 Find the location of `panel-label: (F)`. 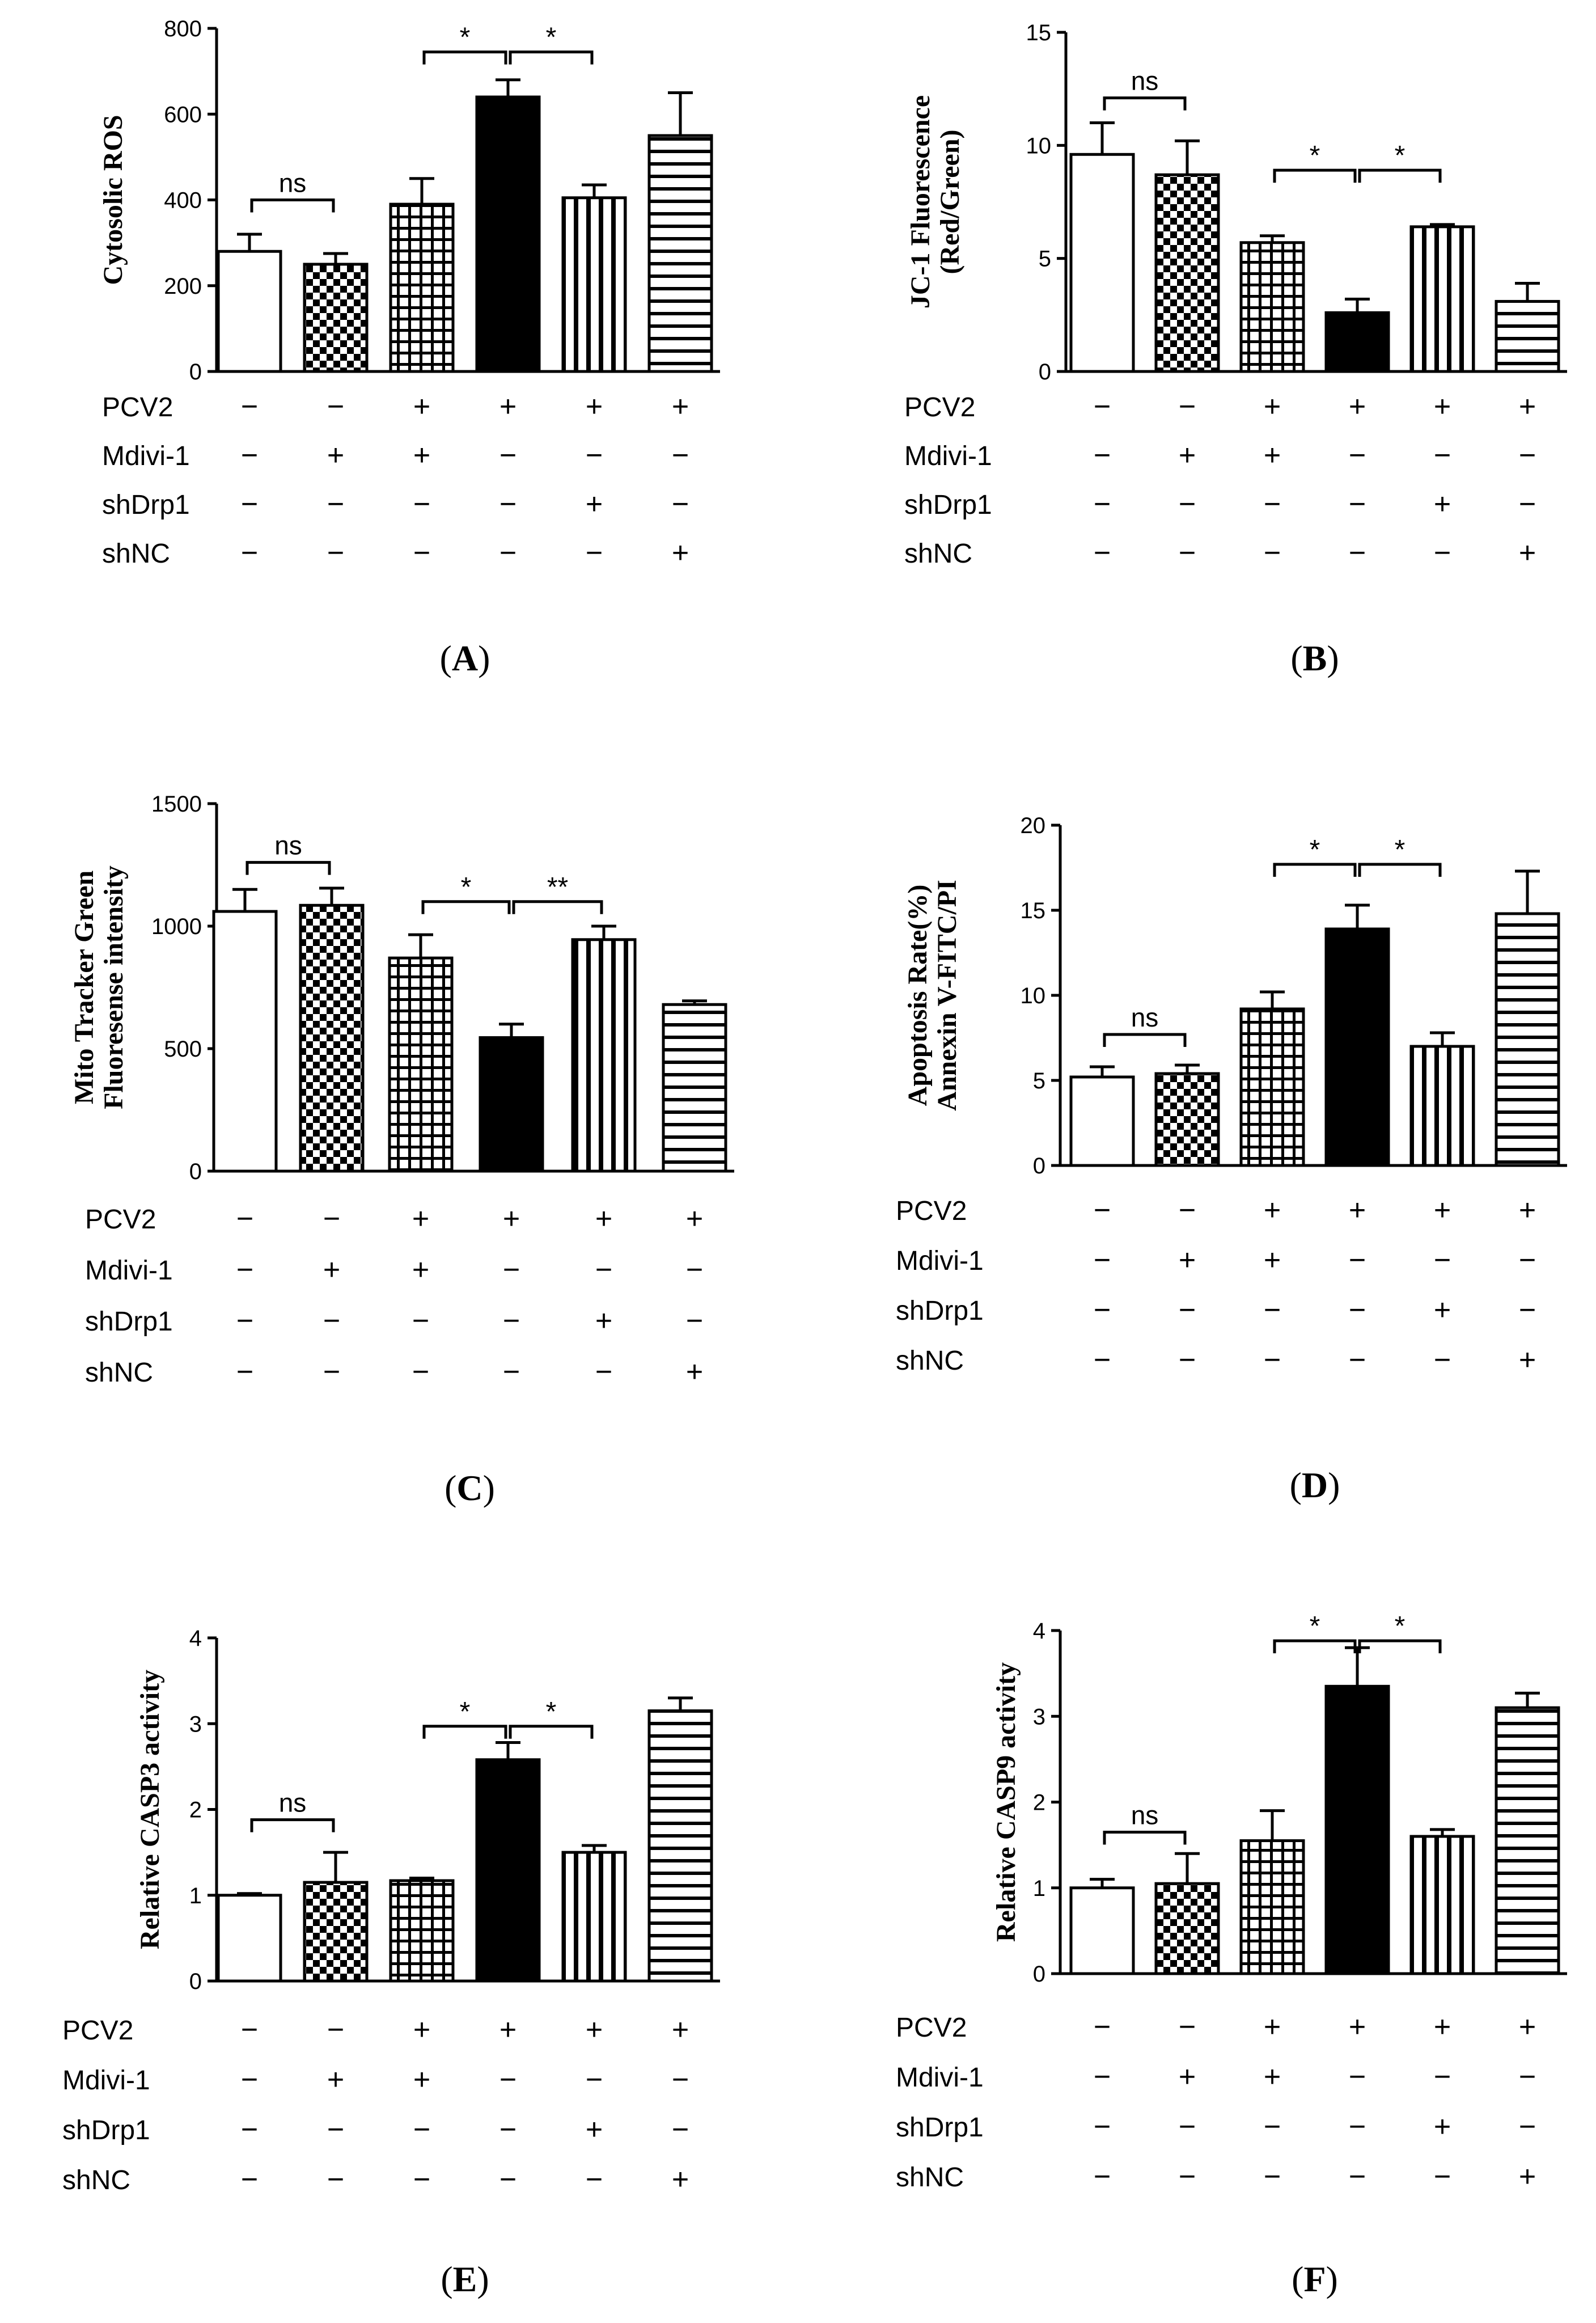

panel-label: (F) is located at coordinates (1315, 2279).